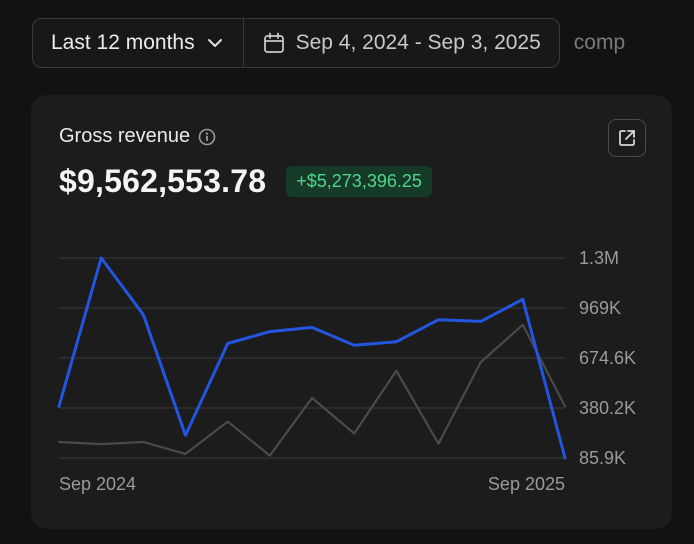  I want to click on total-value: $9,562,553.78, so click(163, 181).